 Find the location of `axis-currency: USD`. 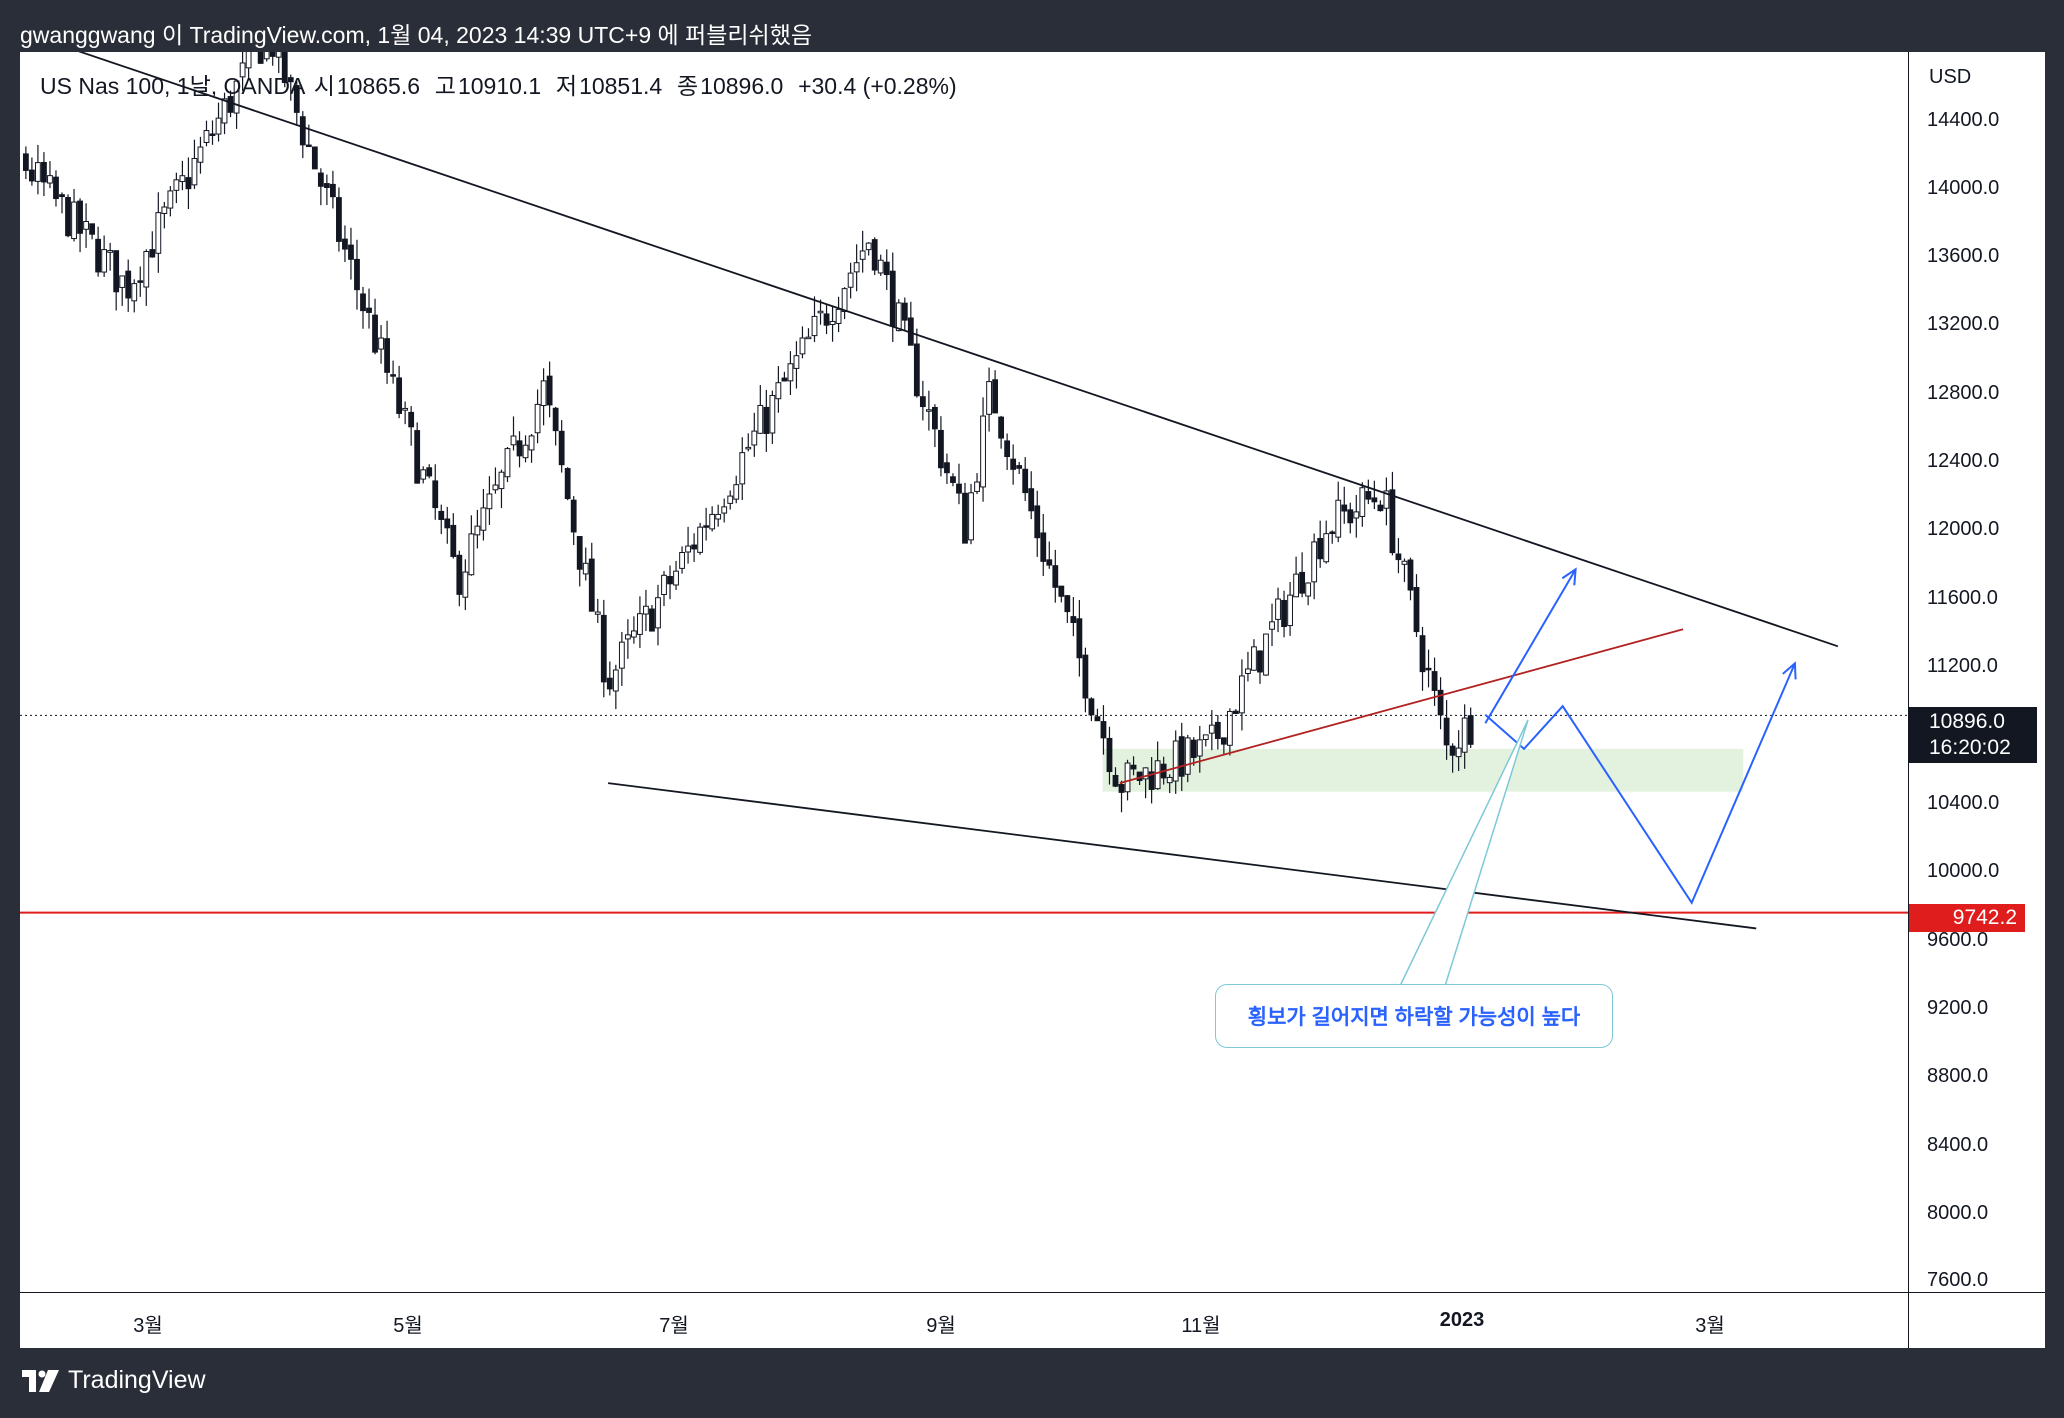

axis-currency: USD is located at coordinates (1950, 77).